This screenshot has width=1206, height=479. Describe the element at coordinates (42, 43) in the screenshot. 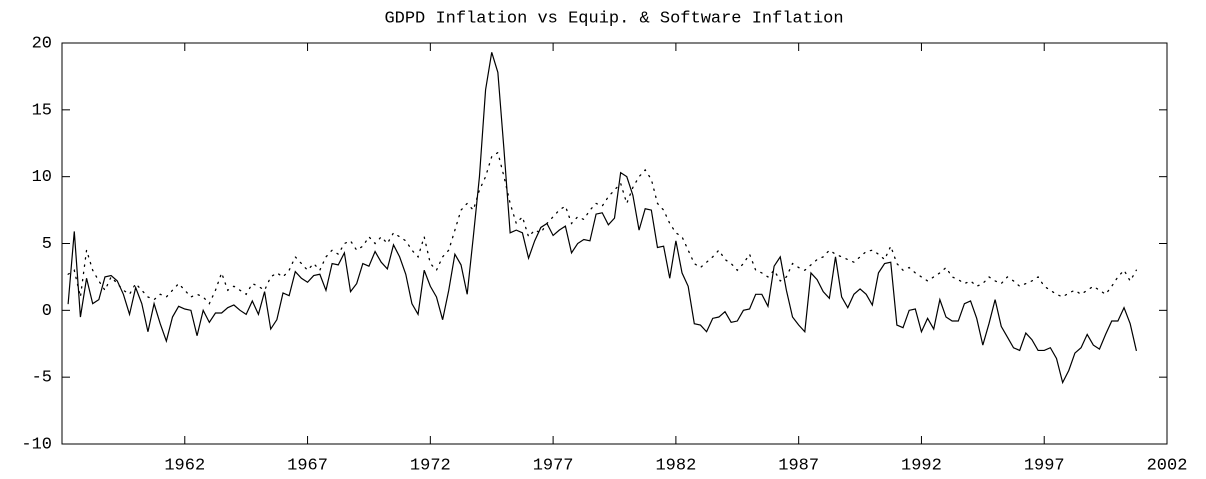

I see `y-tick-label: 20` at that location.